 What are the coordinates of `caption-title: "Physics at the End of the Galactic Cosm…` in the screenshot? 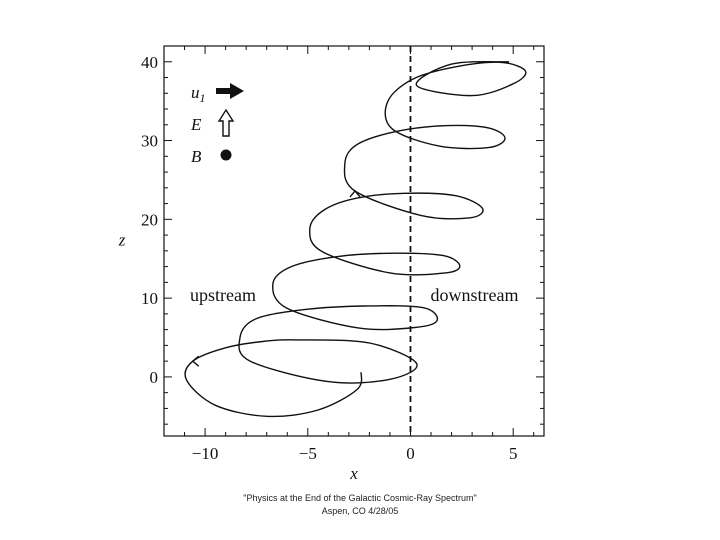 It's located at (360, 498).